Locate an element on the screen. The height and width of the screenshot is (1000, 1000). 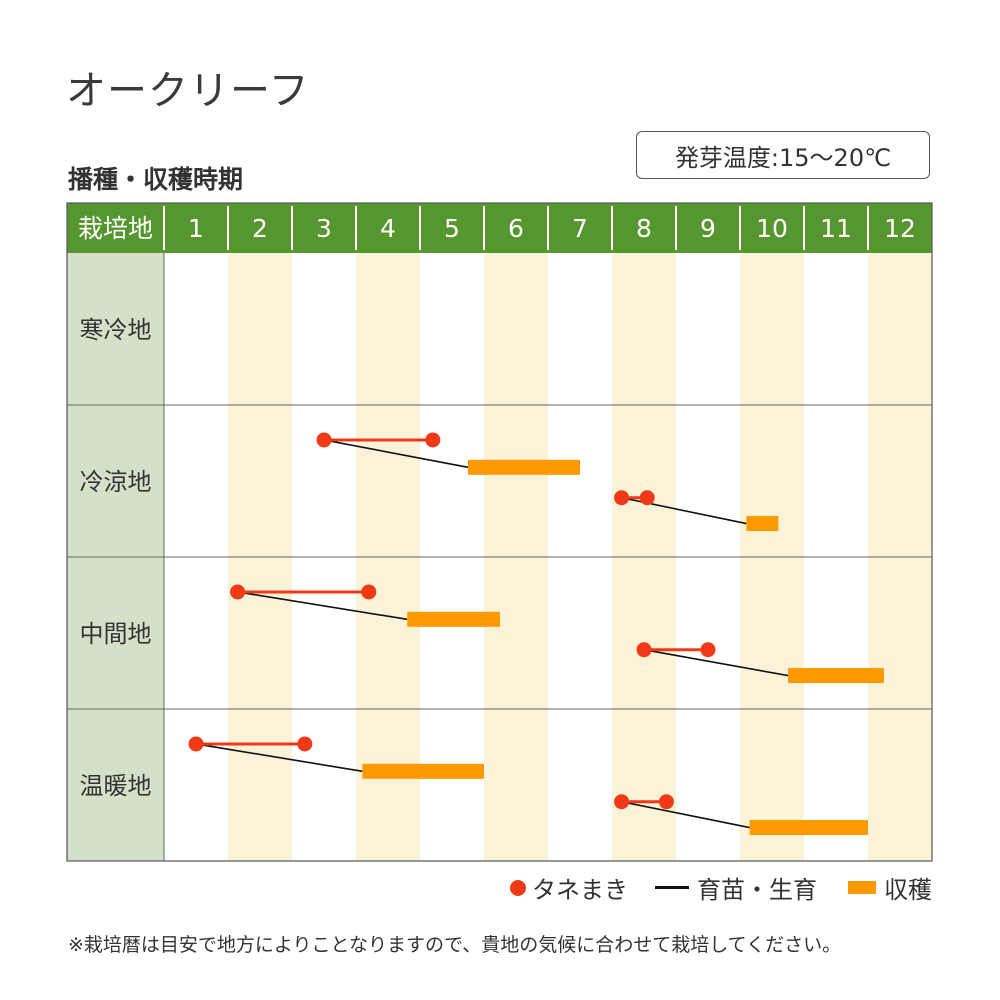
month-header-6: 6 is located at coordinates (516, 228).